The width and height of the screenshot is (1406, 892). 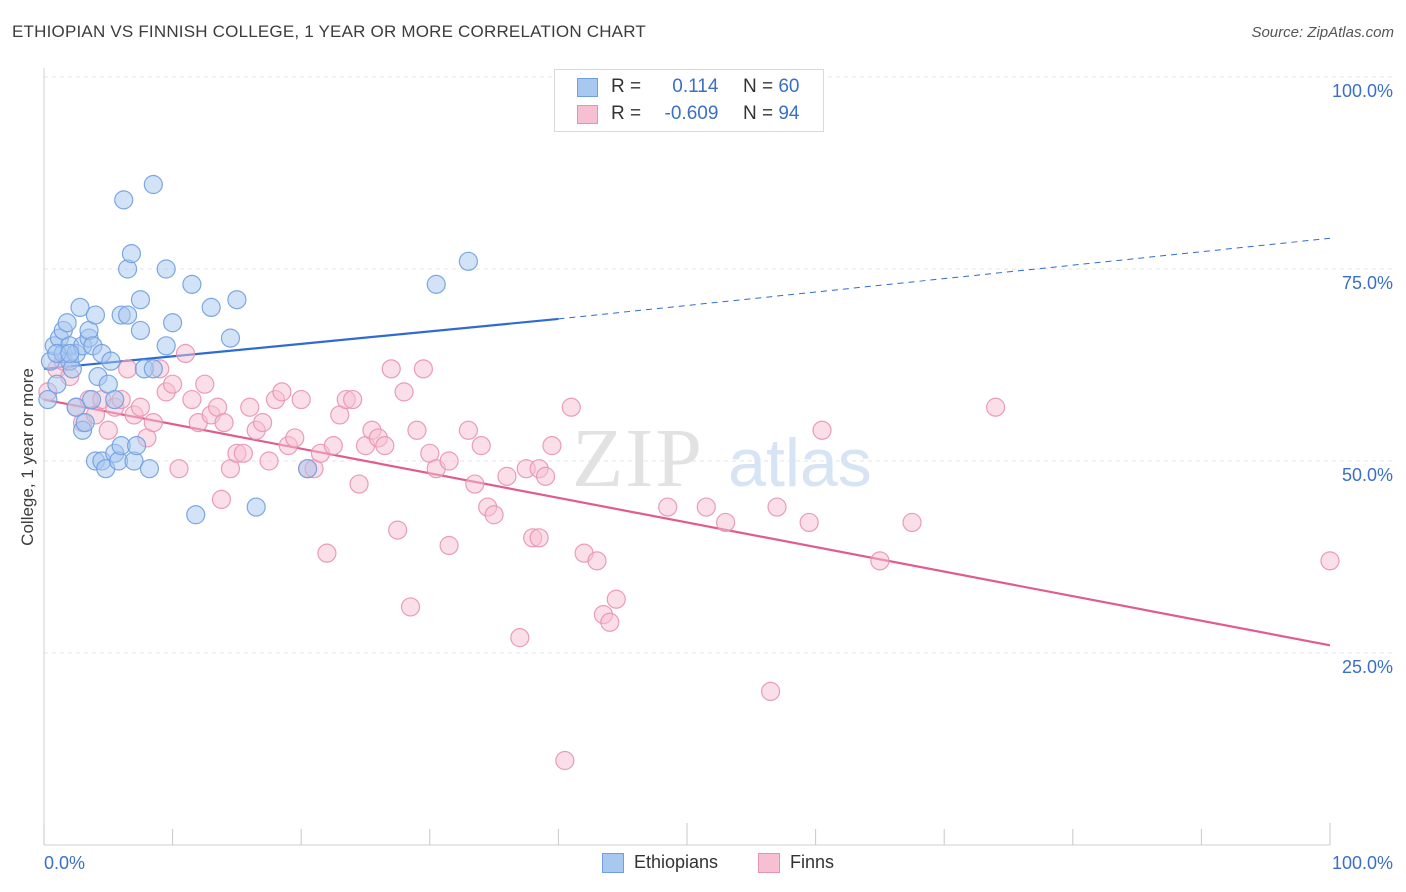 I want to click on stats-legend: R = 0.114 N = 60 R = -0.609 N = 94, so click(x=689, y=100).